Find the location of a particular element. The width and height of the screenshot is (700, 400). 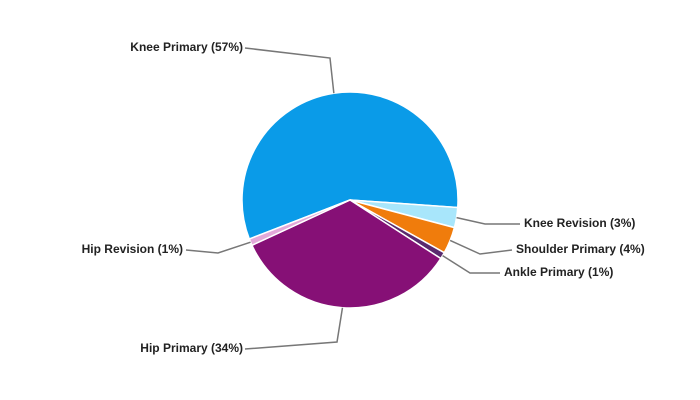

slice-label: Knee Revision (3%) is located at coordinates (579, 223).